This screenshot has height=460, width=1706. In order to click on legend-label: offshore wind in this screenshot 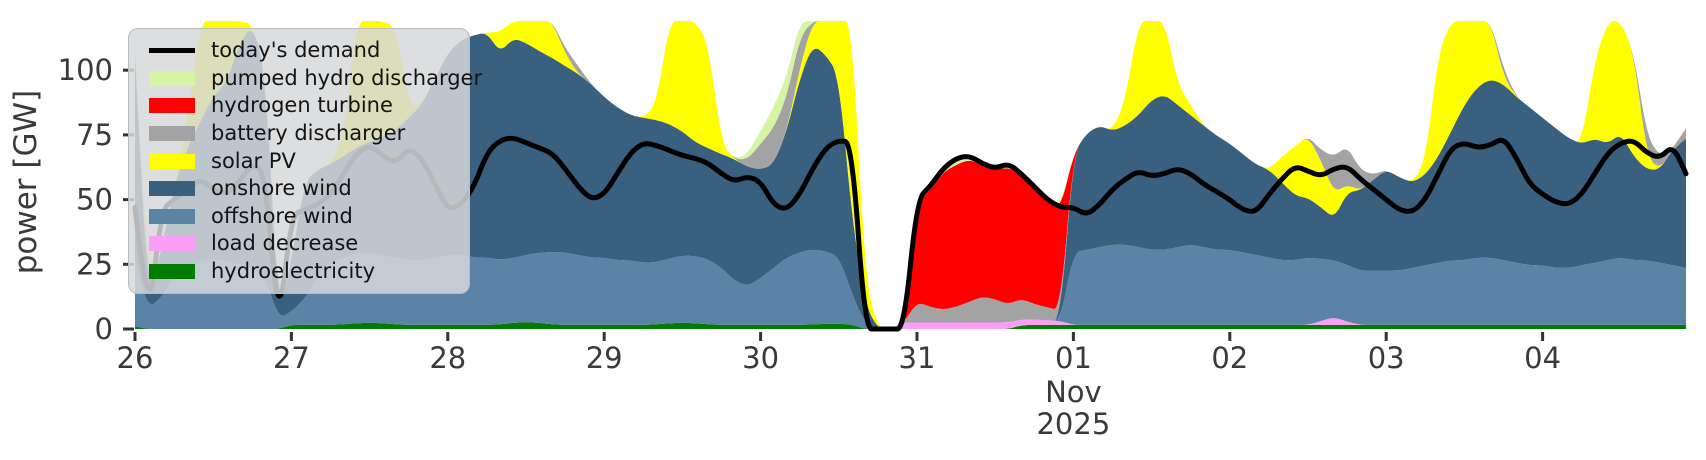, I will do `click(282, 215)`.